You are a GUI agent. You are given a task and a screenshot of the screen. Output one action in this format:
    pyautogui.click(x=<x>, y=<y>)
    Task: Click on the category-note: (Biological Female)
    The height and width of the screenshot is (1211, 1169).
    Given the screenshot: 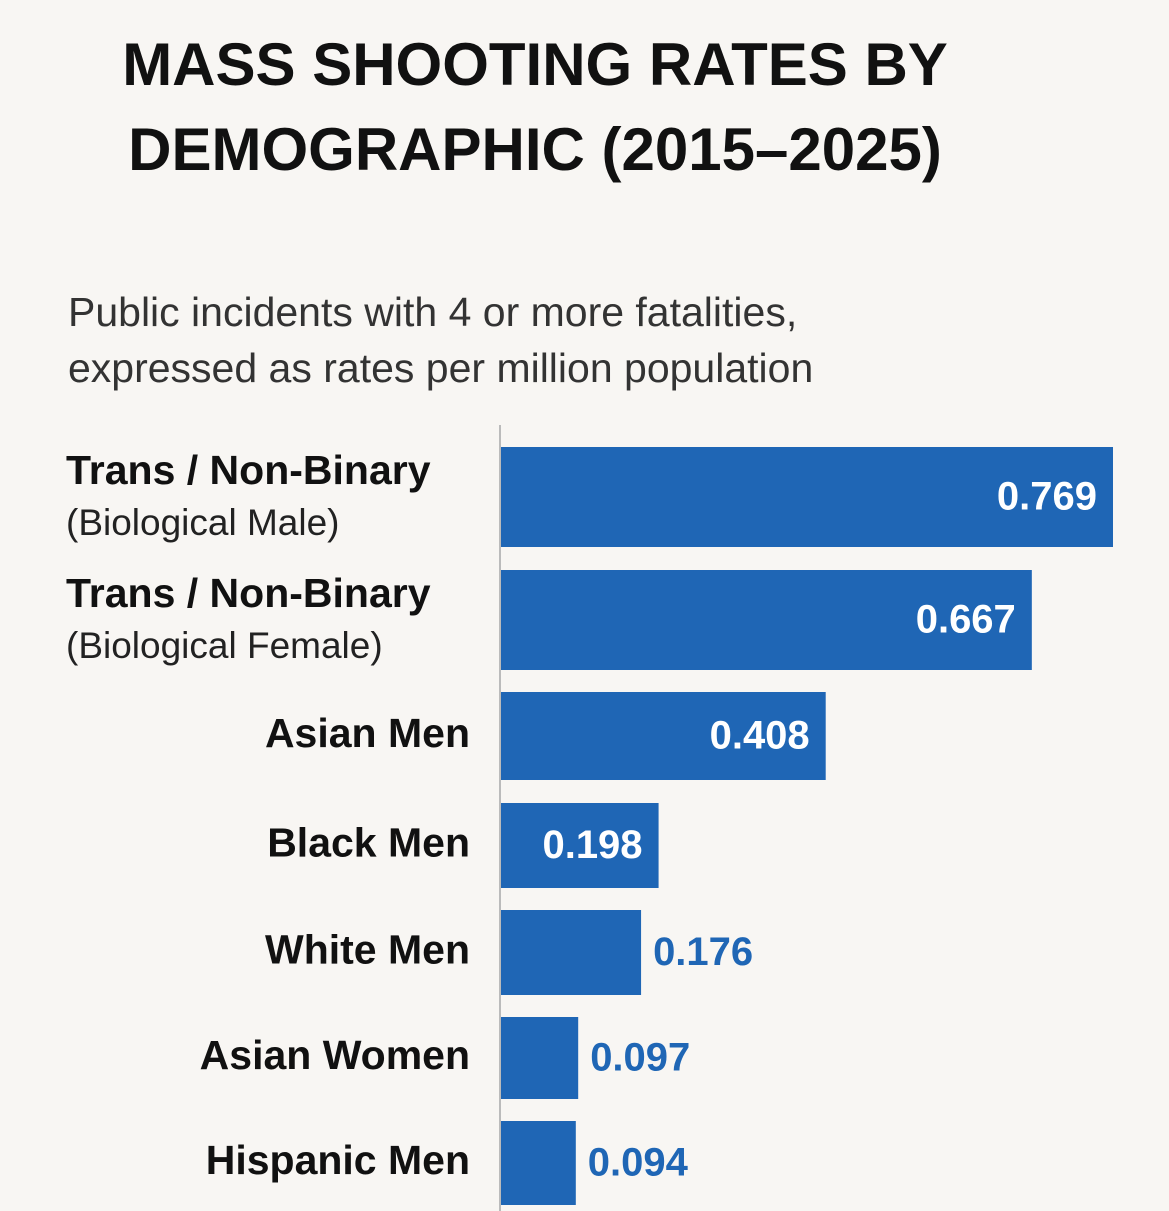 What is the action you would take?
    pyautogui.click(x=224, y=645)
    